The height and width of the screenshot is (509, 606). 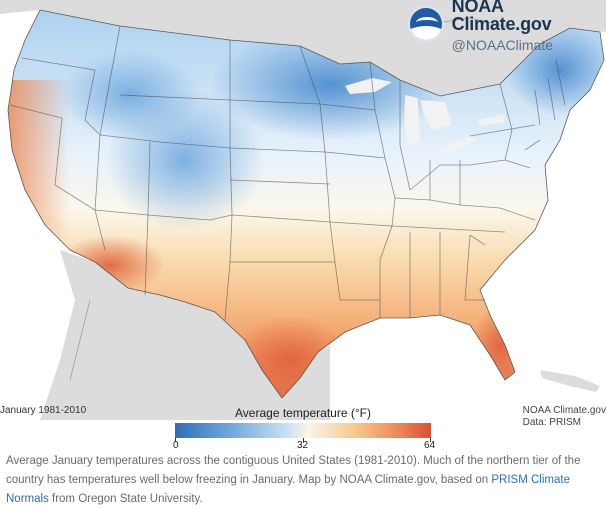 I want to click on noaa-logo-icon: NOAA, so click(x=426, y=24).